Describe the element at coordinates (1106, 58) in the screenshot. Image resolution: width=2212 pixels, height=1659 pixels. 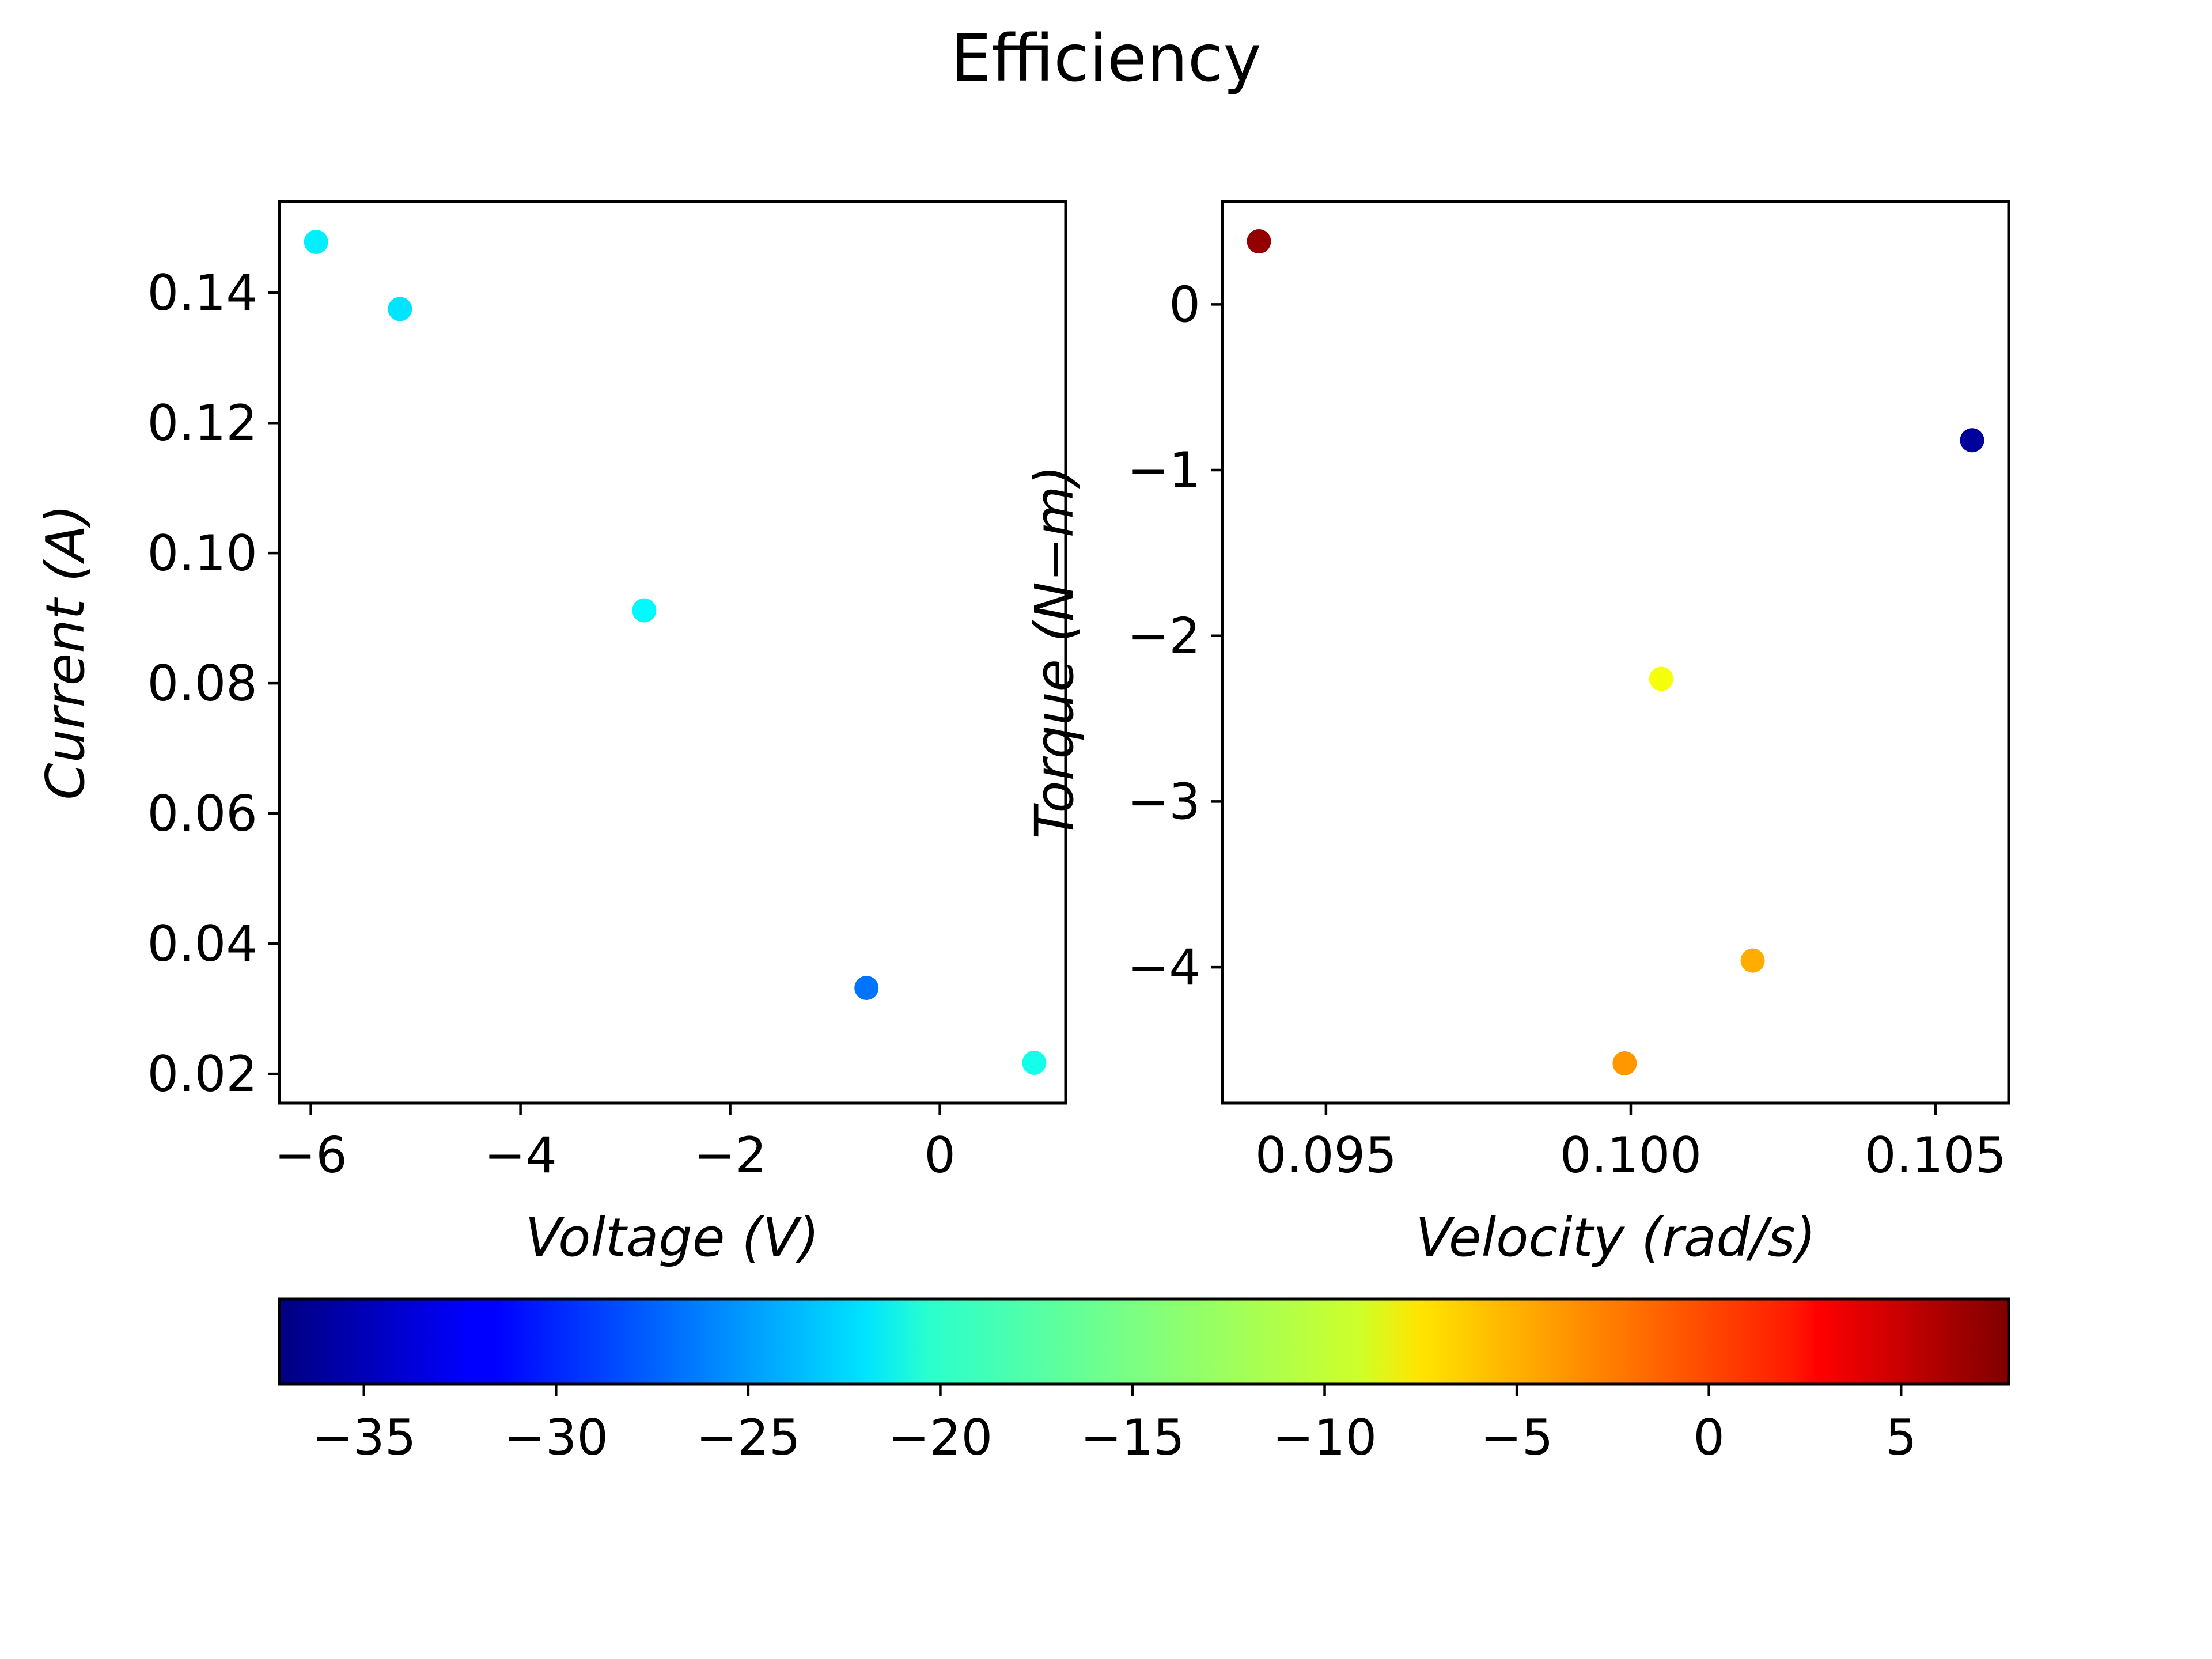
I see `figure-title: Efficiency` at that location.